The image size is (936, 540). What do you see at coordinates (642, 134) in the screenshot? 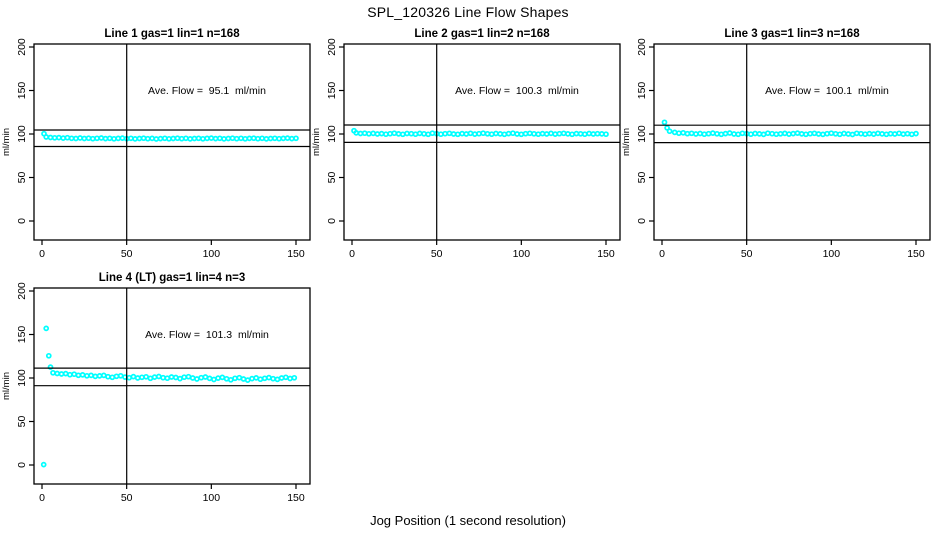
I see `y-tick-label: 100` at bounding box center [642, 134].